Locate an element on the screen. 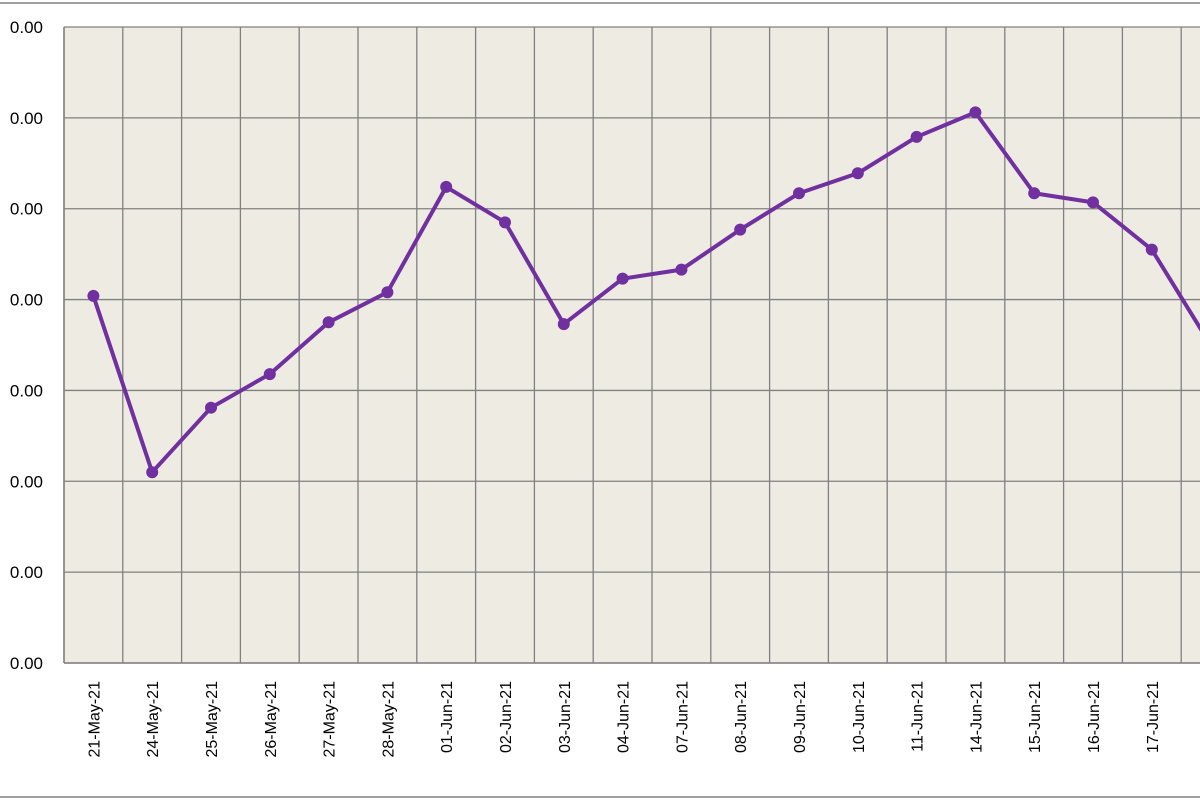 The width and height of the screenshot is (1200, 805). x-tick-label: 14-Jun-21 is located at coordinates (976, 717).